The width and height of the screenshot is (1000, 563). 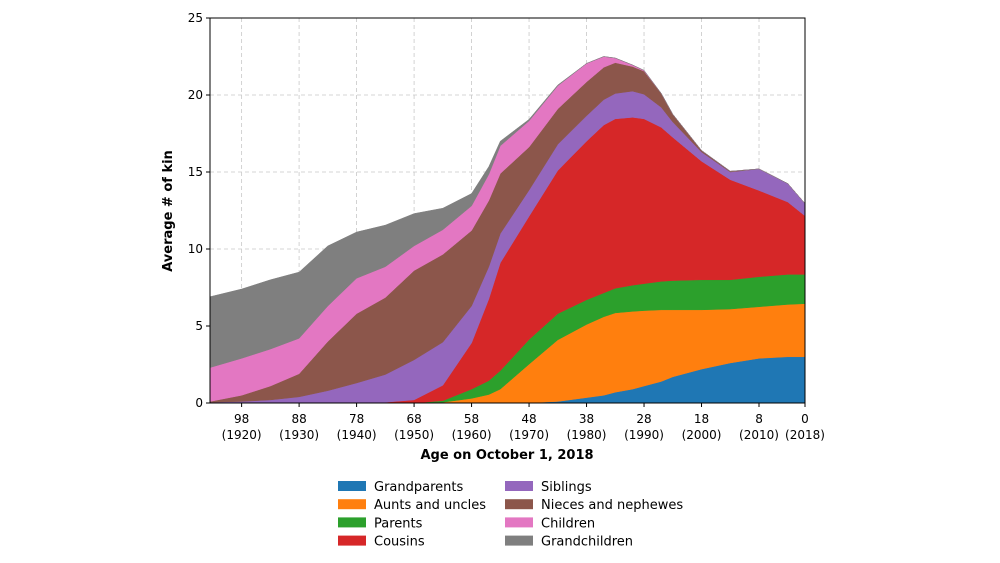 I want to click on x-tick-label: 68, so click(x=413, y=419).